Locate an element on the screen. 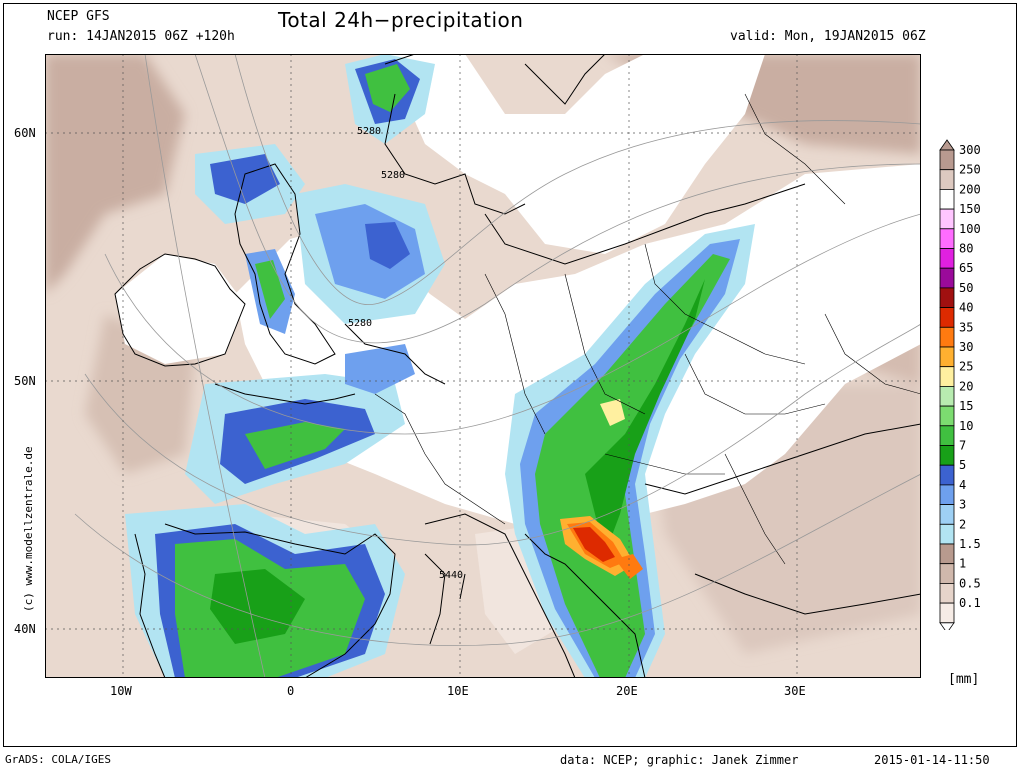  legend-level-label: 1 is located at coordinates (962, 564).